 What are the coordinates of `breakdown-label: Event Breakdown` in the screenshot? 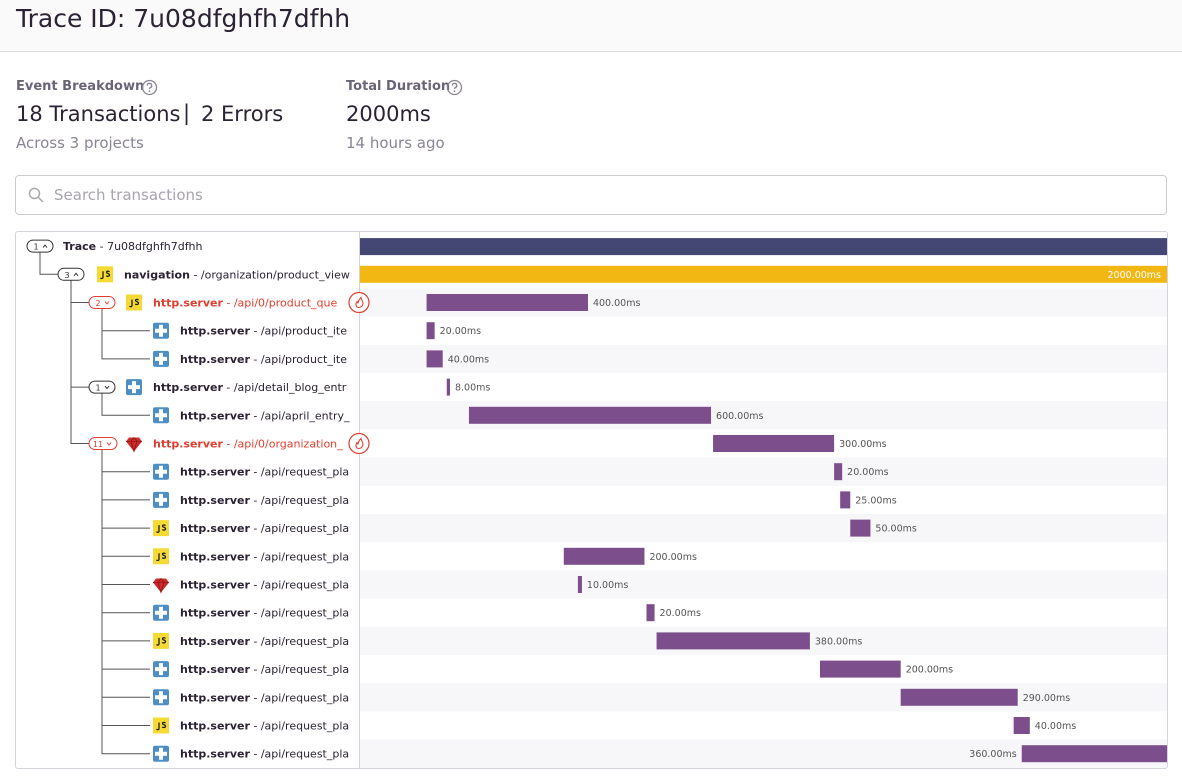 It's located at (80, 86).